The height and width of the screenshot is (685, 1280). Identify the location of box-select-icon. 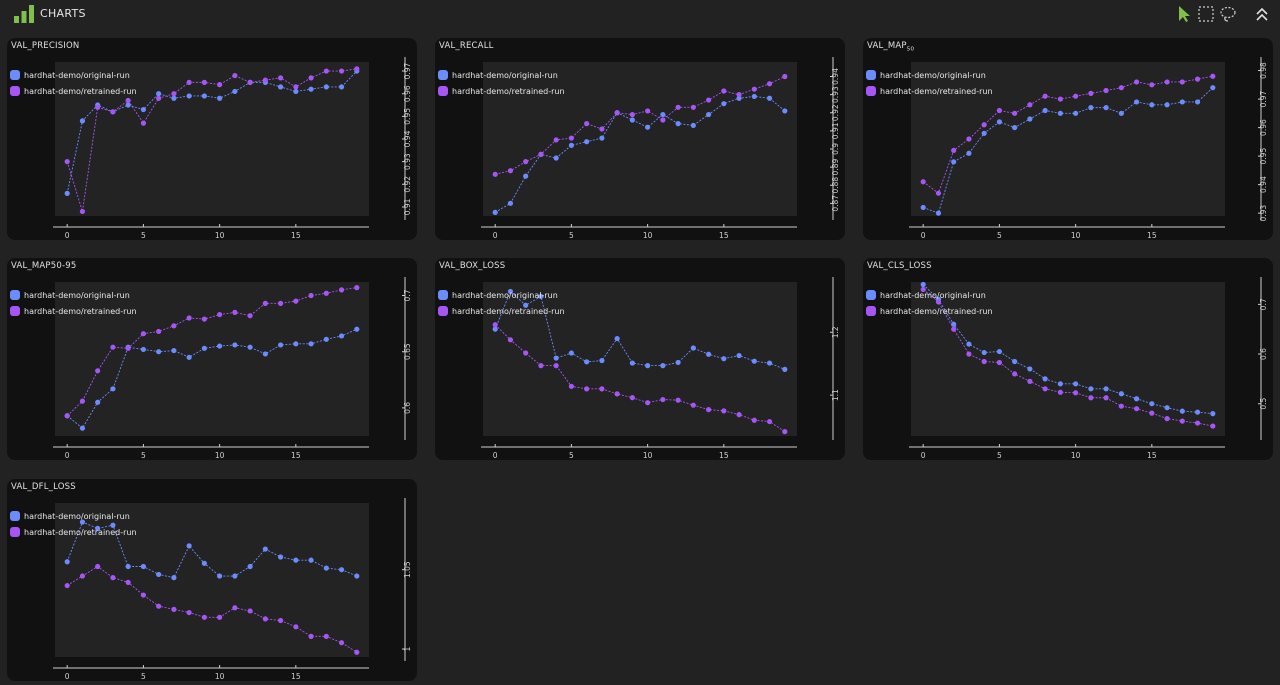
(1206, 14).